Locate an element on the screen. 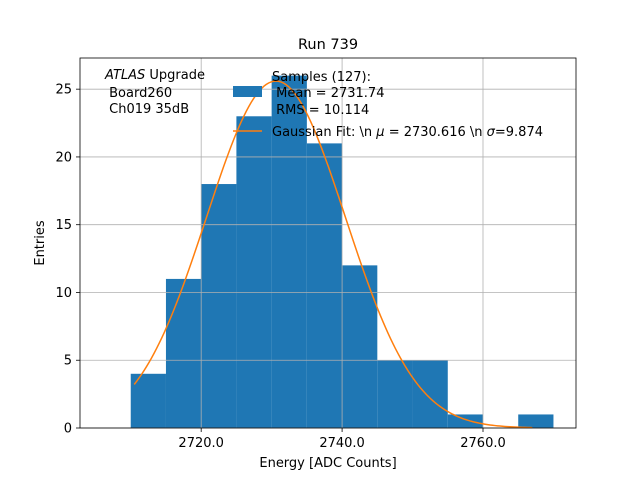 The width and height of the screenshot is (640, 480). x-axis-ticks: 2720.0 2740.0 2760.0 is located at coordinates (342, 439).